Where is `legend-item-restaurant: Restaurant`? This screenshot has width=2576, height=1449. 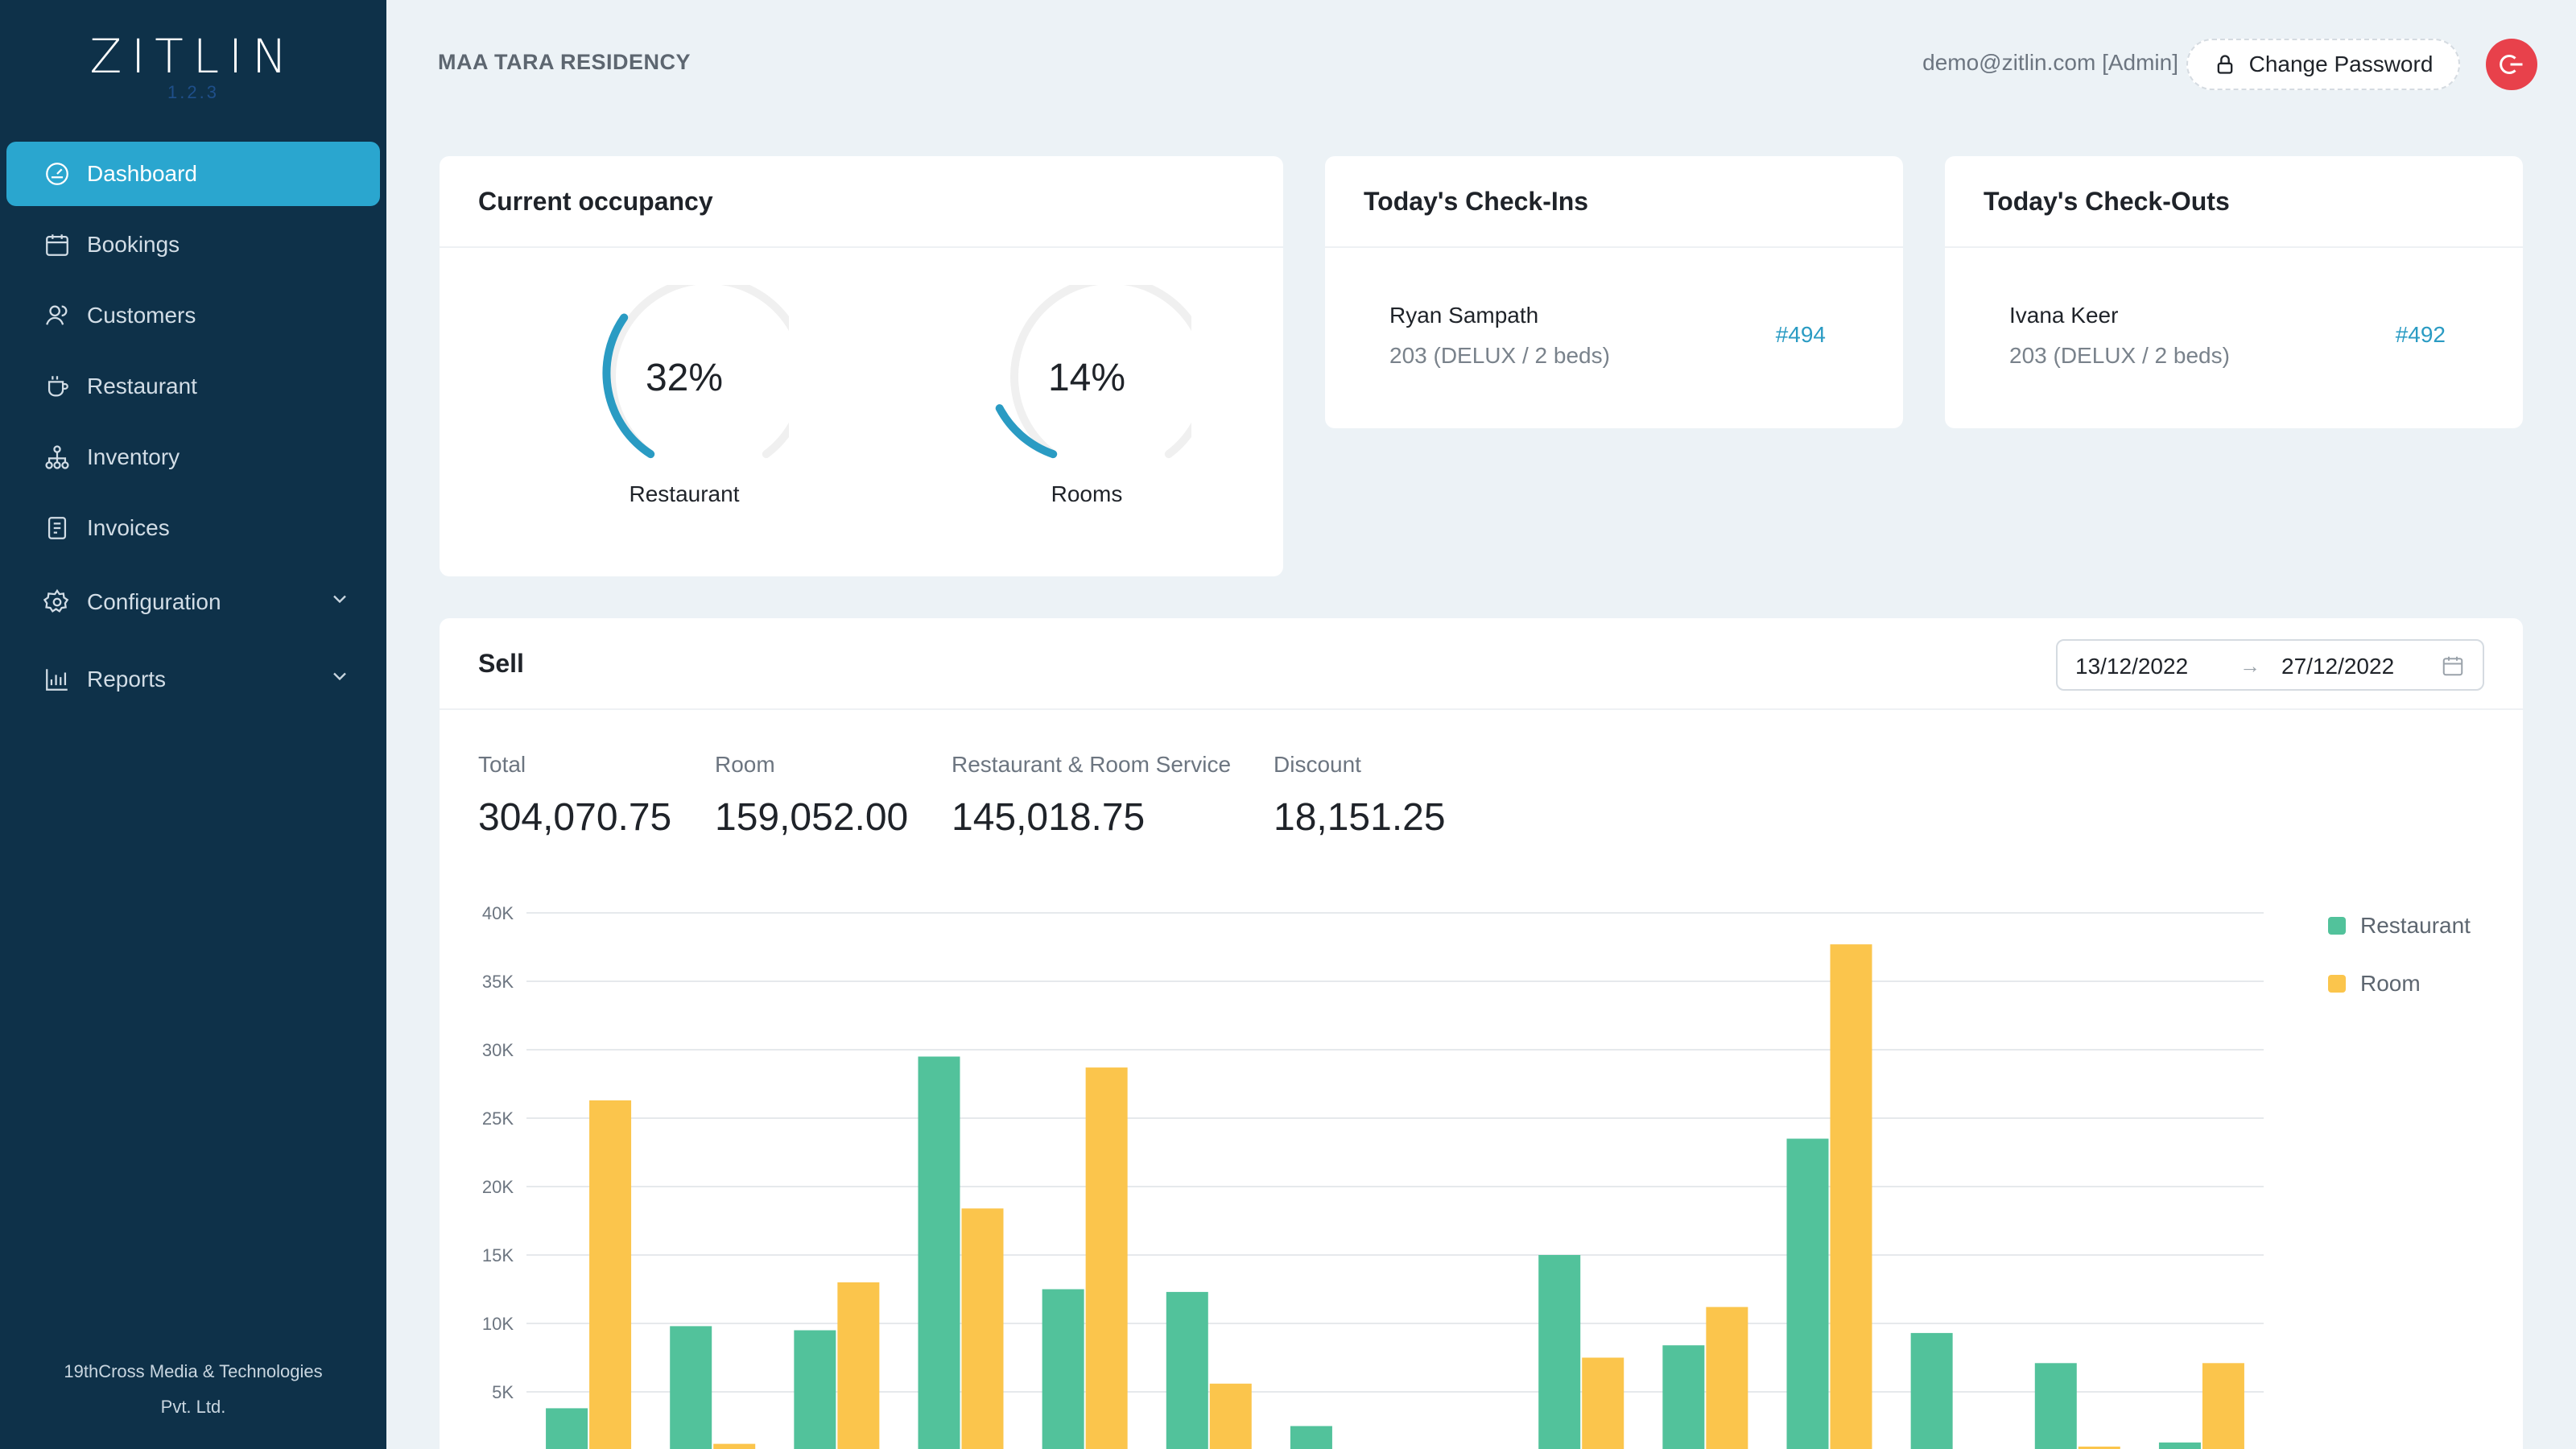 legend-item-restaurant: Restaurant is located at coordinates (2399, 926).